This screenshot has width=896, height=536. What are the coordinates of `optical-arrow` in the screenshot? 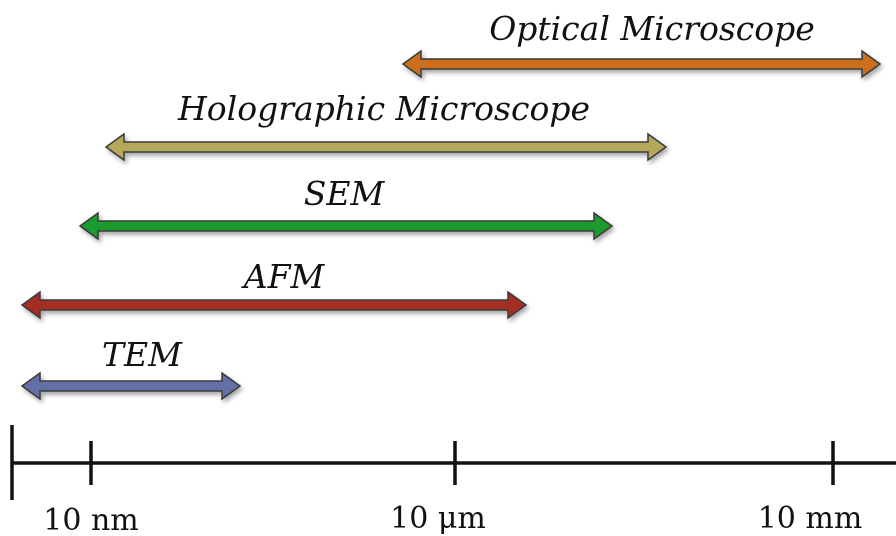 It's located at (641, 64).